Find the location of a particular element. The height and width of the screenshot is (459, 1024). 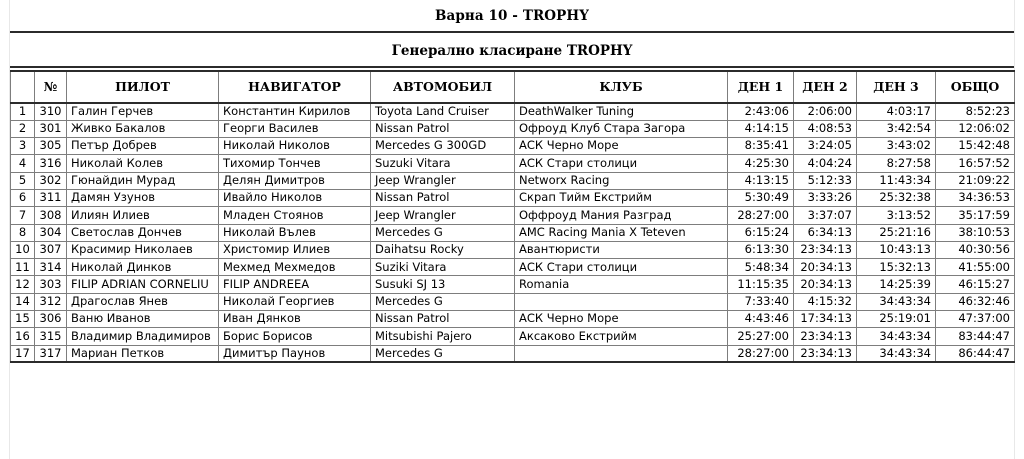

column-header-car: АВТОМОБИЛ is located at coordinates (442, 87).